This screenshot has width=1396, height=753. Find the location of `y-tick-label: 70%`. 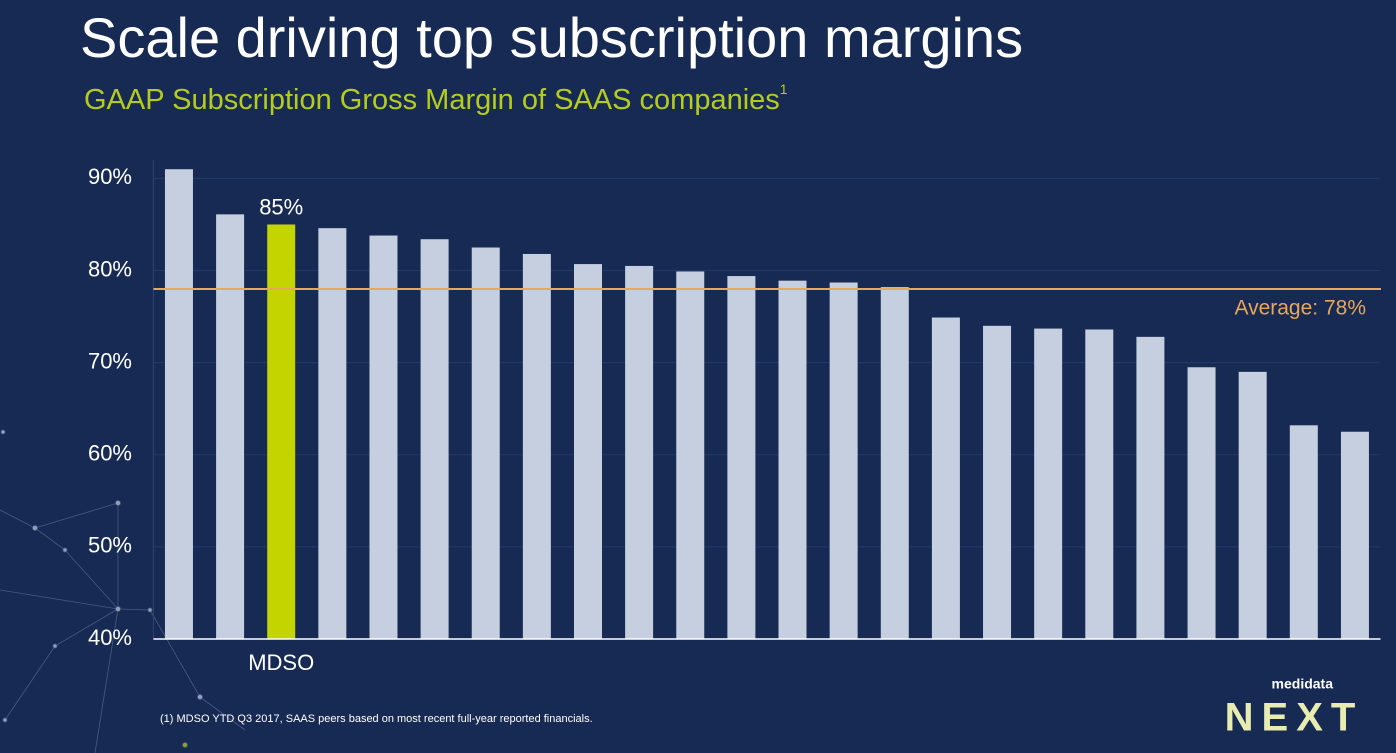

y-tick-label: 70% is located at coordinates (110, 360).